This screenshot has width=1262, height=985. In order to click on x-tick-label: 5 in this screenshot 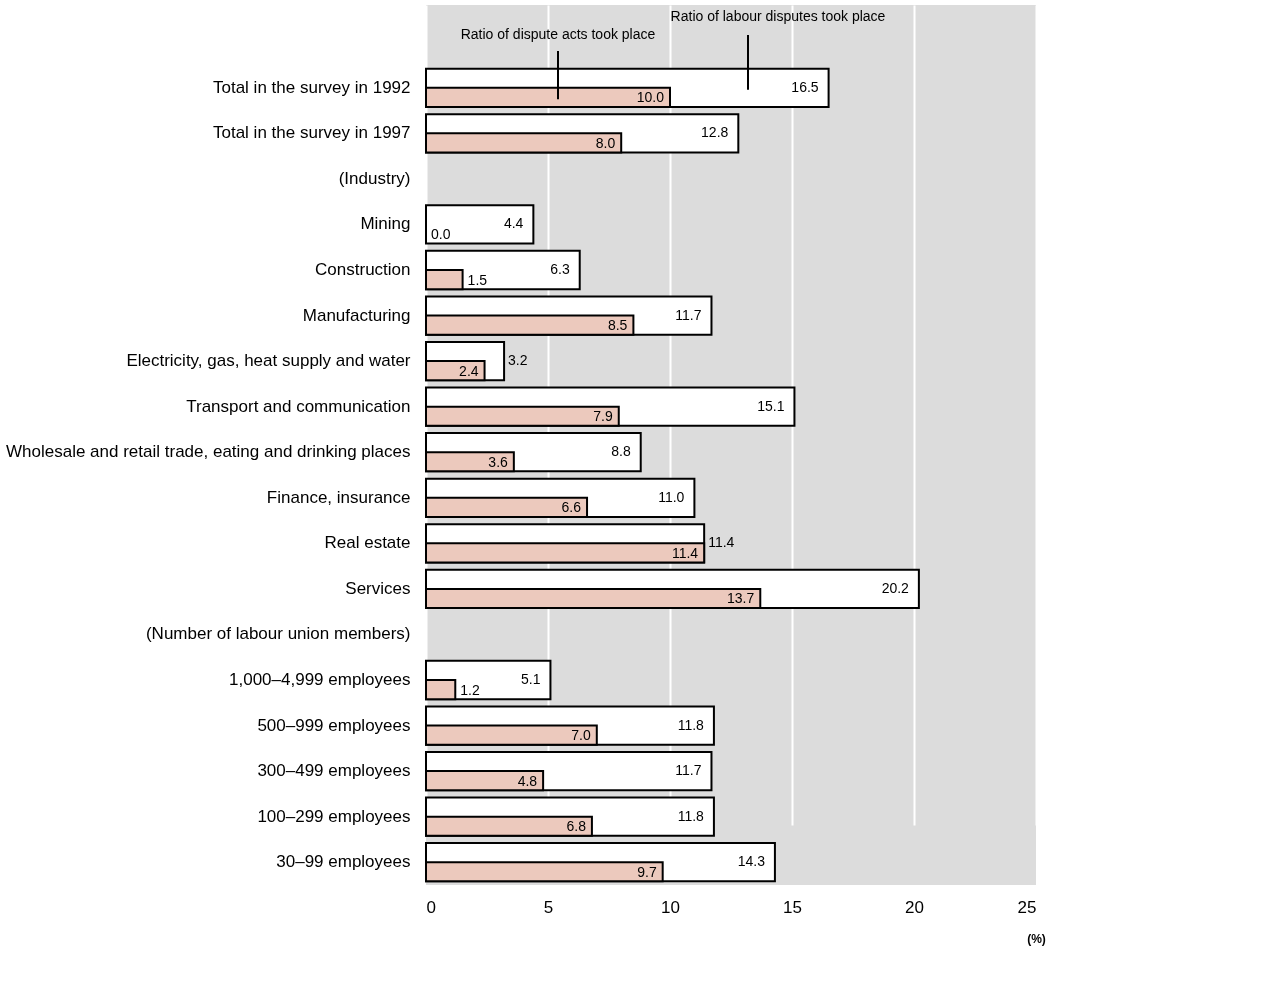, I will do `click(548, 907)`.